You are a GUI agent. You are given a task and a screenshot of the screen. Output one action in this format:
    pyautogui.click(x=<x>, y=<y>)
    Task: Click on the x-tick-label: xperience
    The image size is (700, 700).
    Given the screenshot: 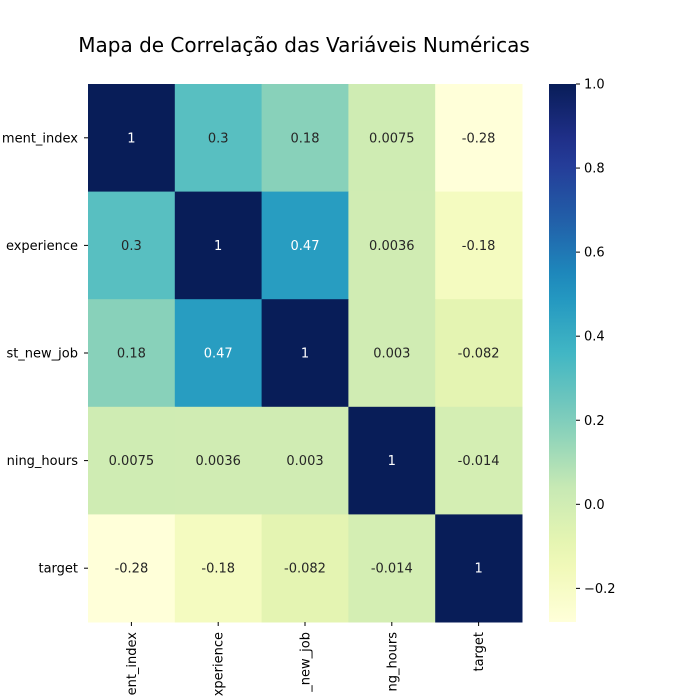 What is the action you would take?
    pyautogui.click(x=219, y=664)
    